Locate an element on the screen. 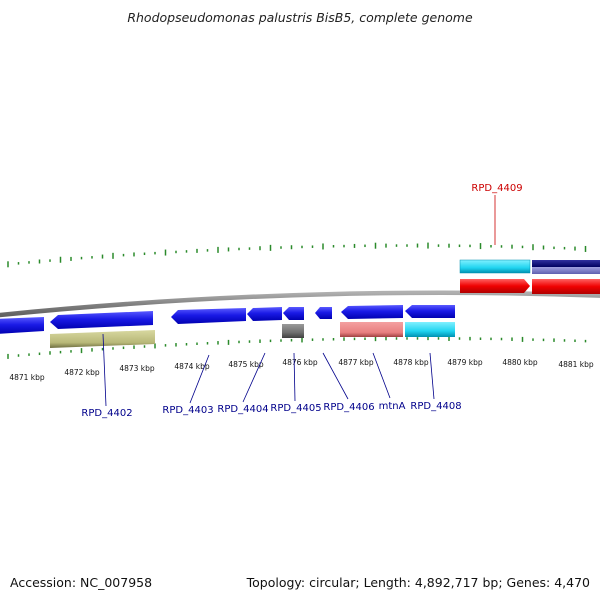  gene-rpd4402-arrow is located at coordinates (101, 320).